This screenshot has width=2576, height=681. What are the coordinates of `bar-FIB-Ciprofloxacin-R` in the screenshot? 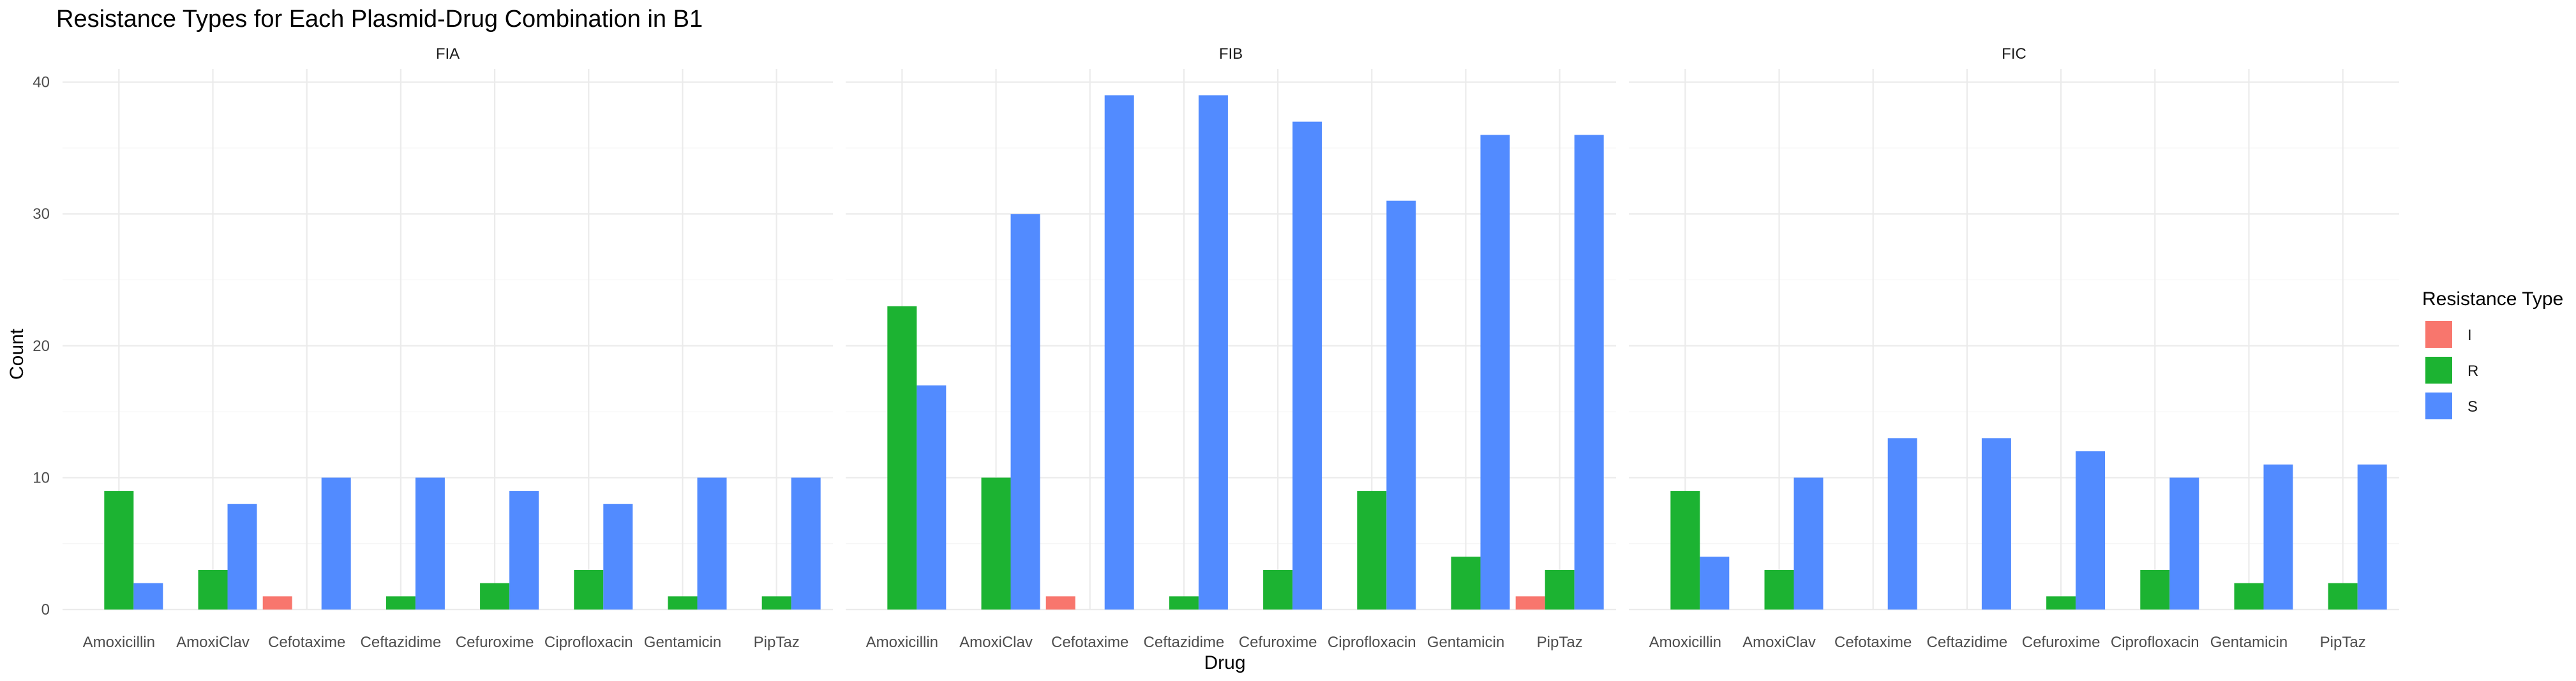 It's located at (1372, 550).